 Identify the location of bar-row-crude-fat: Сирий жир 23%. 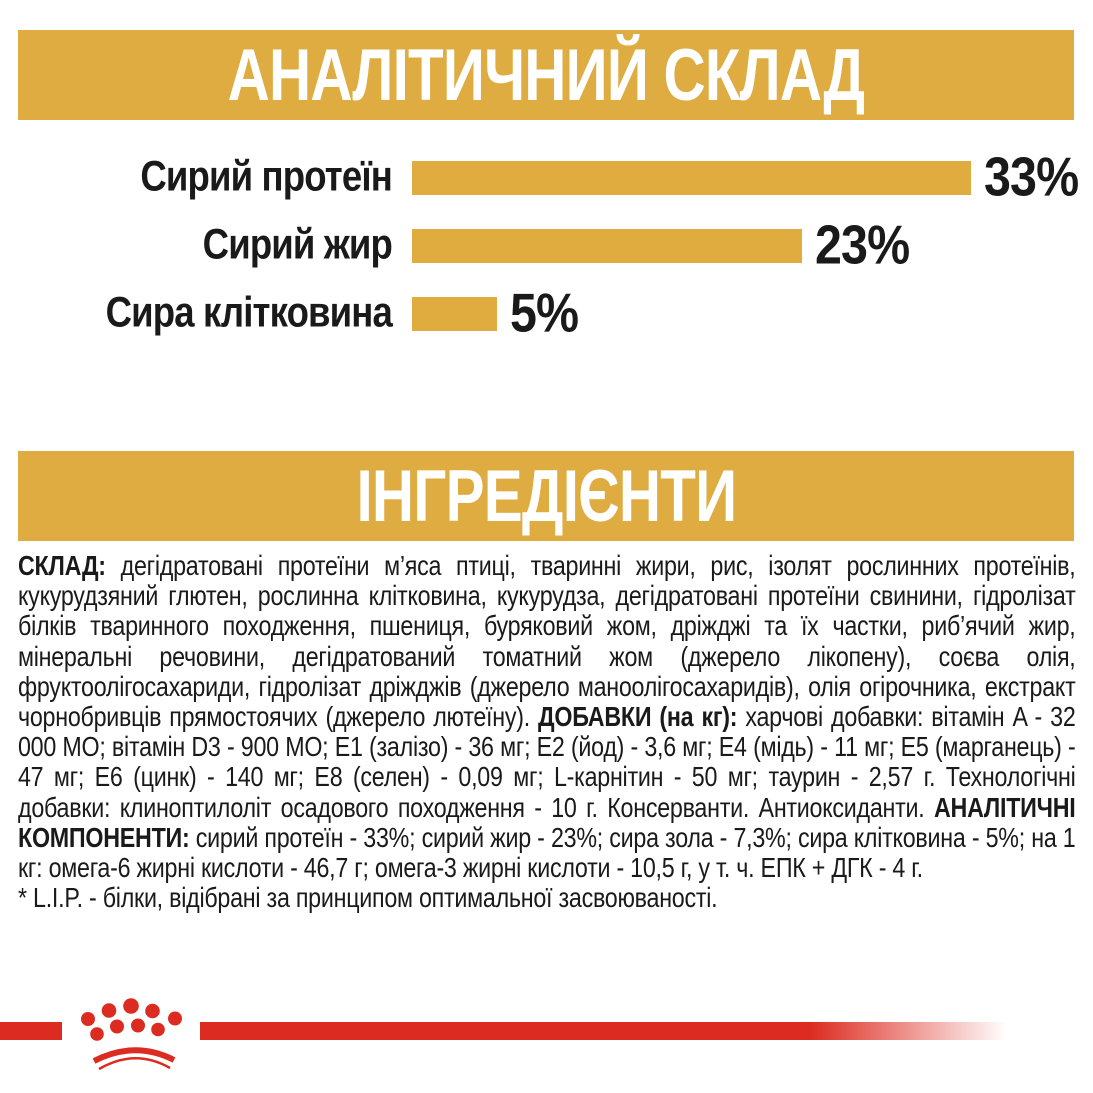
(546, 245).